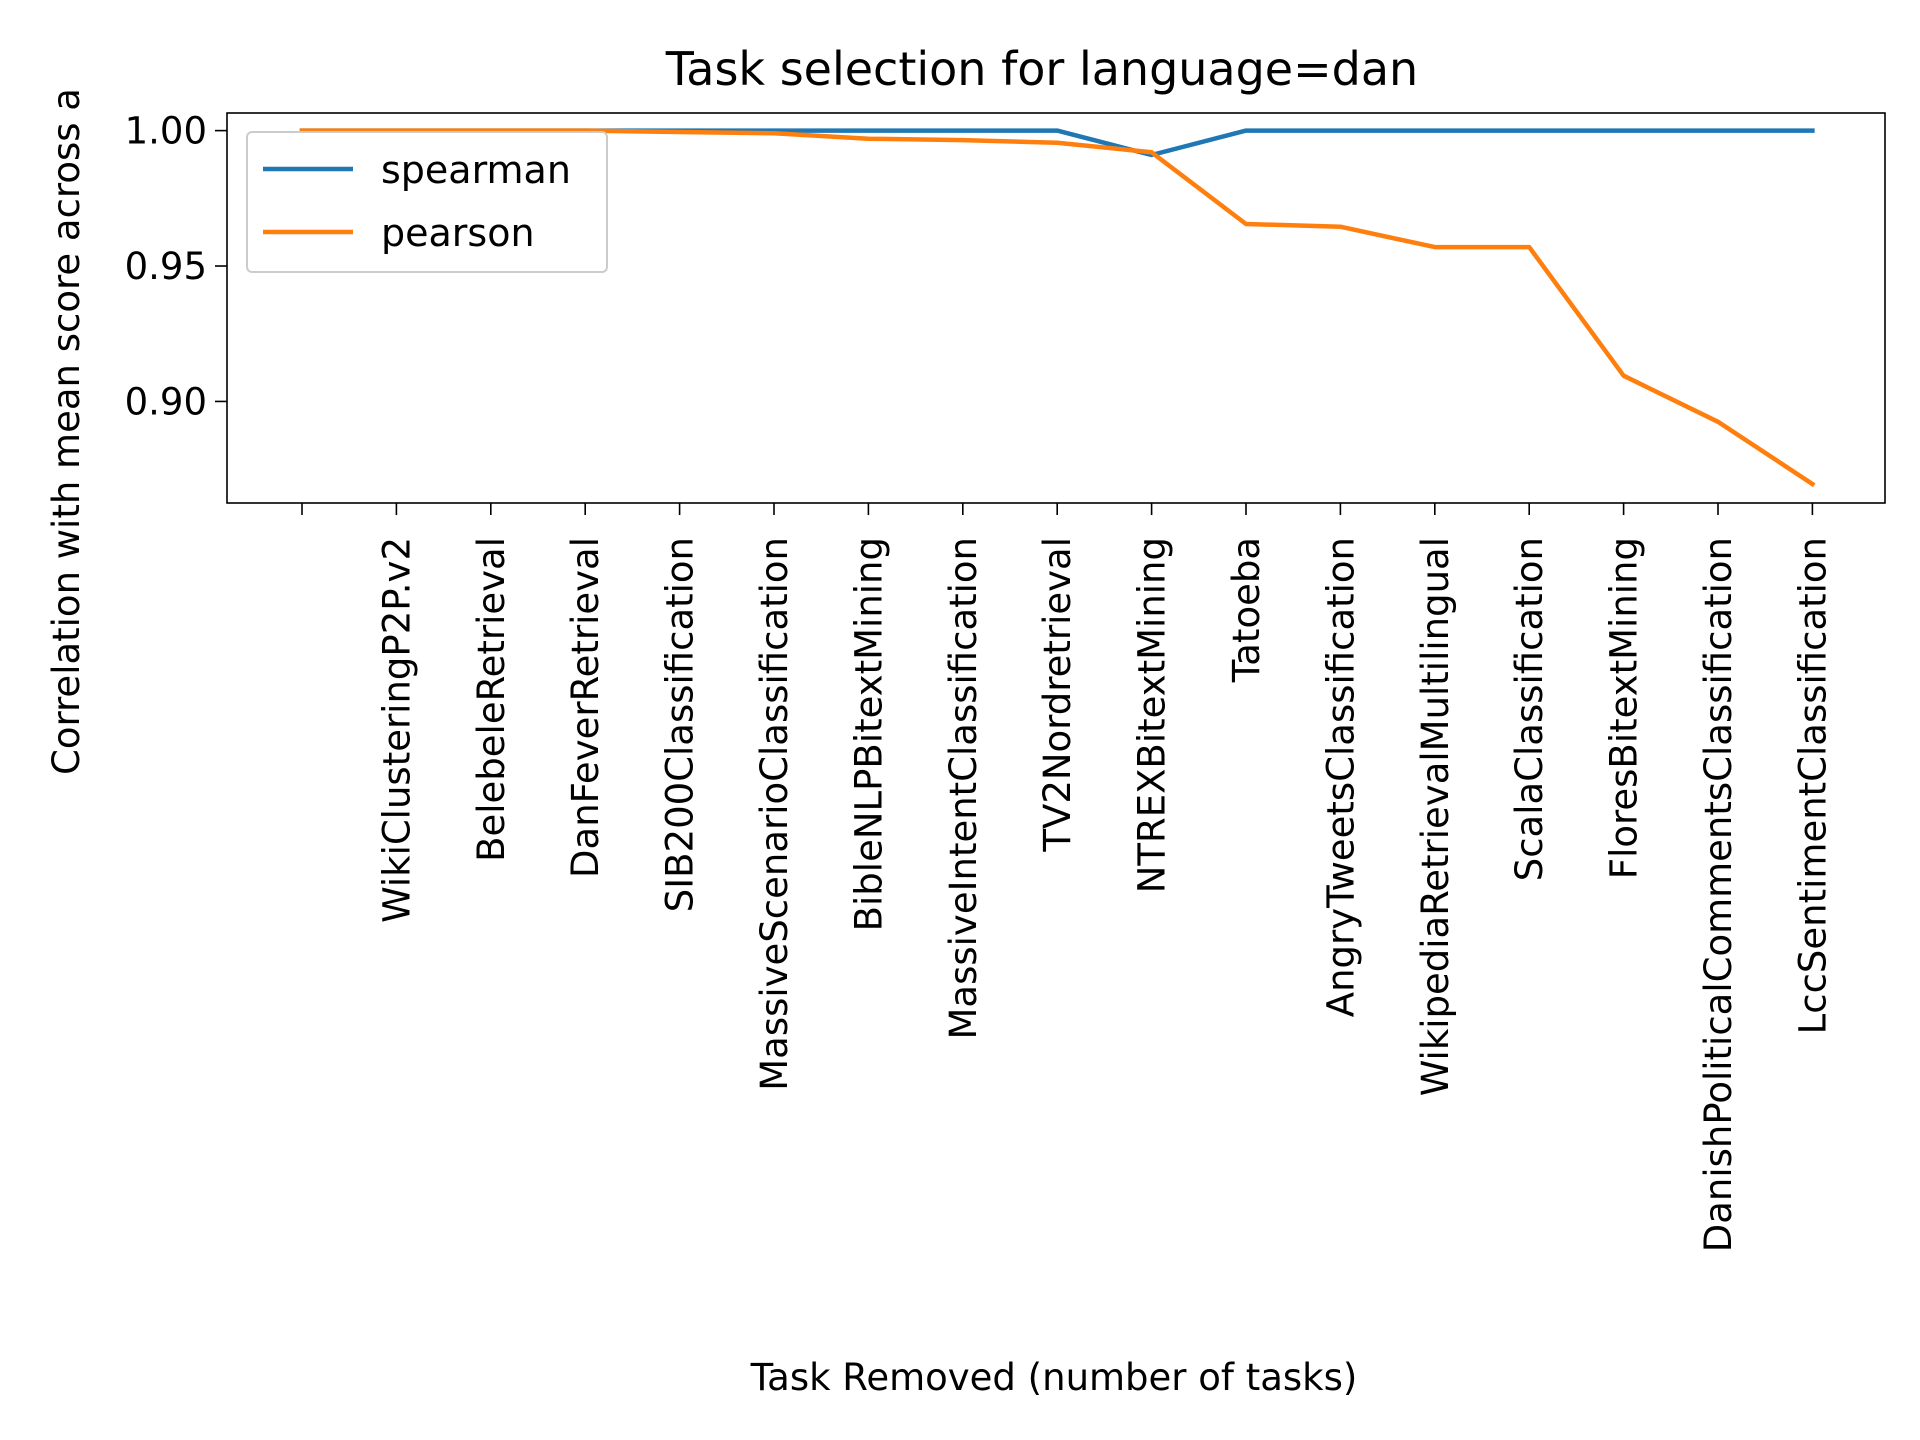 The width and height of the screenshot is (1920, 1440). I want to click on legend-label-spearman: spearman, so click(476, 170).